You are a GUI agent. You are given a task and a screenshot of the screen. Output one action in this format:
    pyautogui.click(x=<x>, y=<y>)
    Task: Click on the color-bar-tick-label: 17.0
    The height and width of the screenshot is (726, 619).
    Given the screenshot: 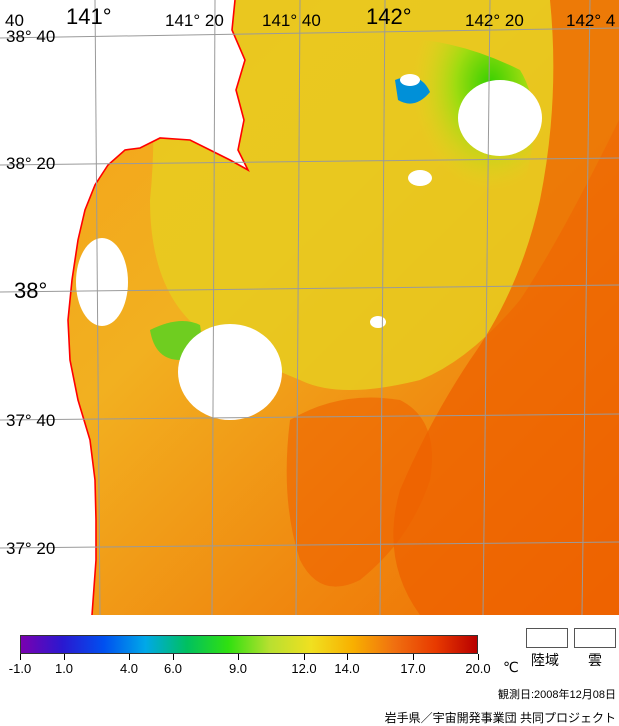 What is the action you would take?
    pyautogui.click(x=413, y=668)
    